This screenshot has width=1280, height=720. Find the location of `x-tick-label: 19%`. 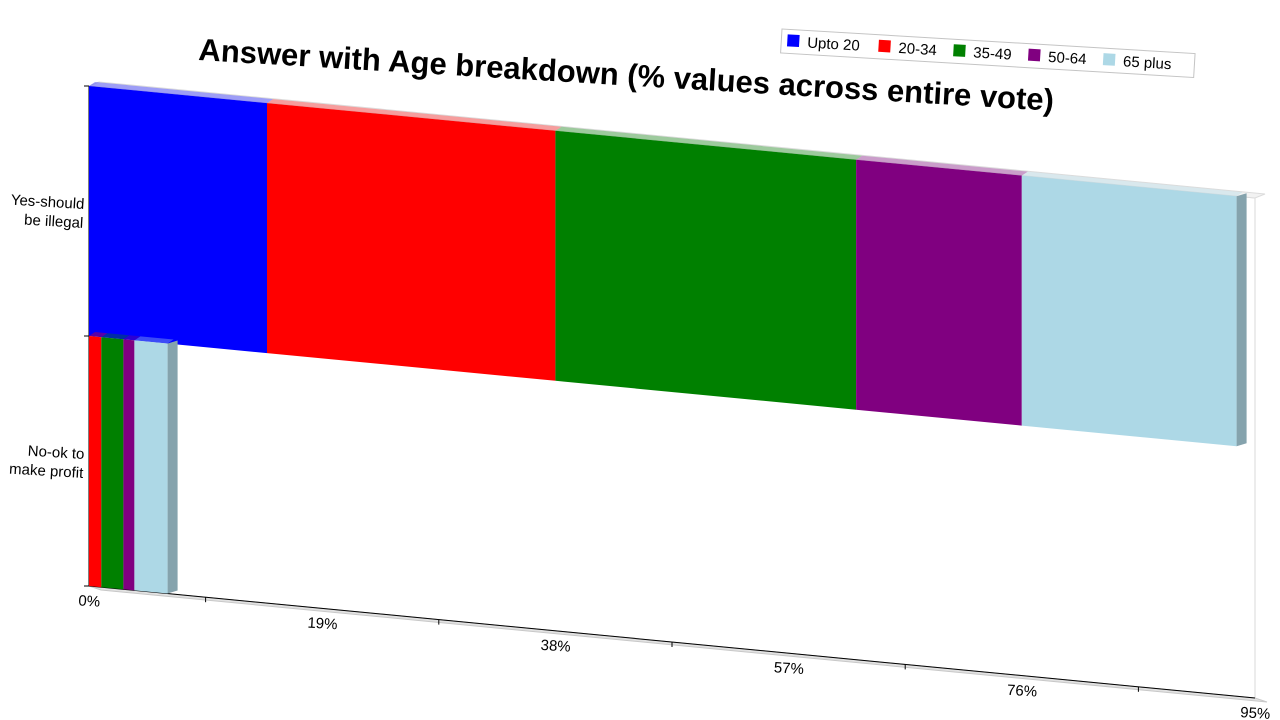

x-tick-label: 19% is located at coordinates (322, 624).